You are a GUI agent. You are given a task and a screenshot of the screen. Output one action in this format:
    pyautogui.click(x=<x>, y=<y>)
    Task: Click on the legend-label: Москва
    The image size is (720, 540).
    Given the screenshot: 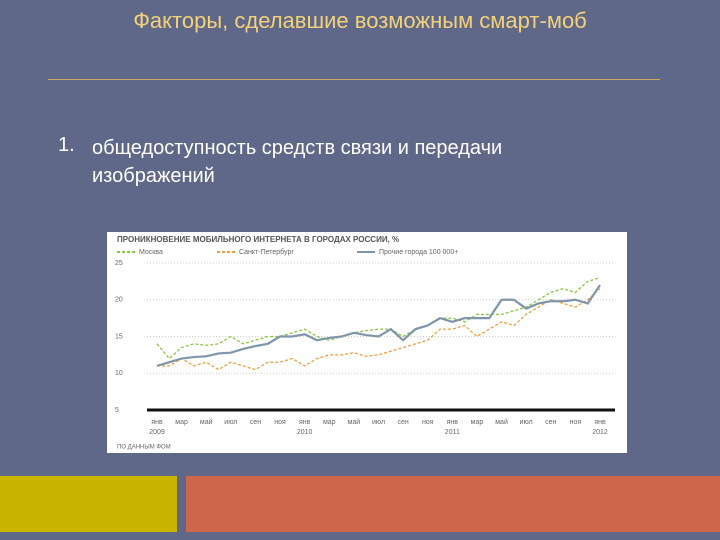 What is the action you would take?
    pyautogui.click(x=151, y=252)
    